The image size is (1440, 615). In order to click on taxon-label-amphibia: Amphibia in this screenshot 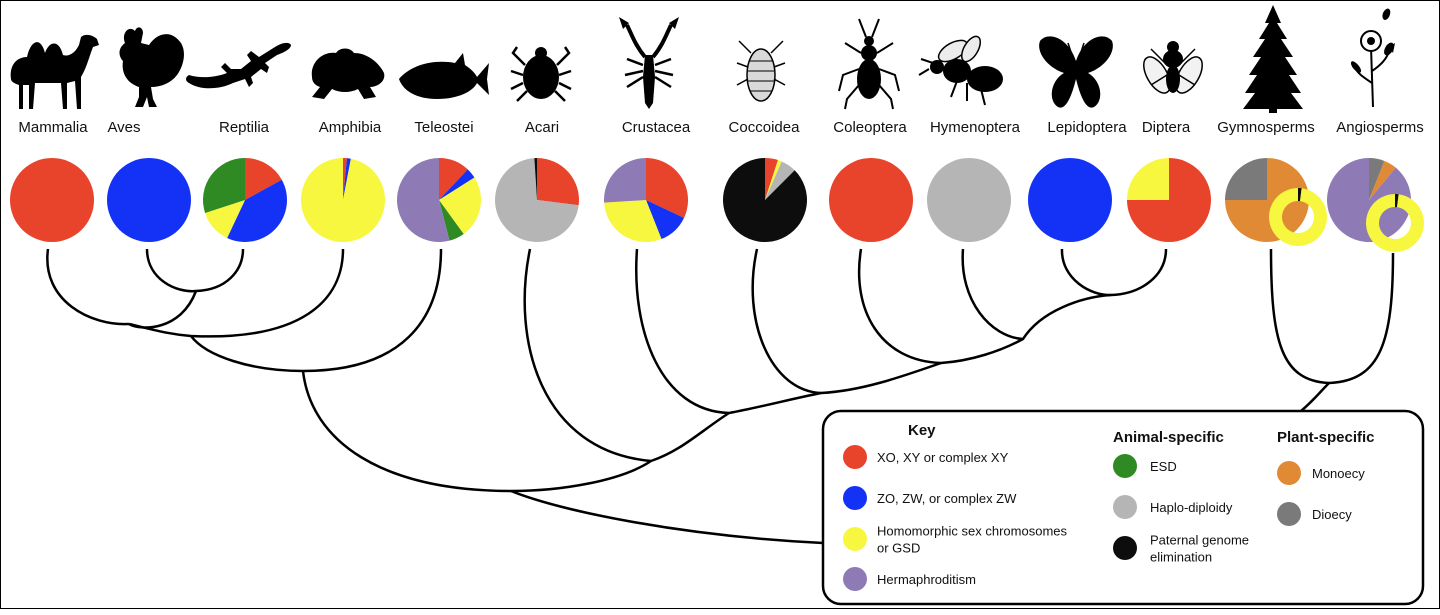, I will do `click(350, 127)`.